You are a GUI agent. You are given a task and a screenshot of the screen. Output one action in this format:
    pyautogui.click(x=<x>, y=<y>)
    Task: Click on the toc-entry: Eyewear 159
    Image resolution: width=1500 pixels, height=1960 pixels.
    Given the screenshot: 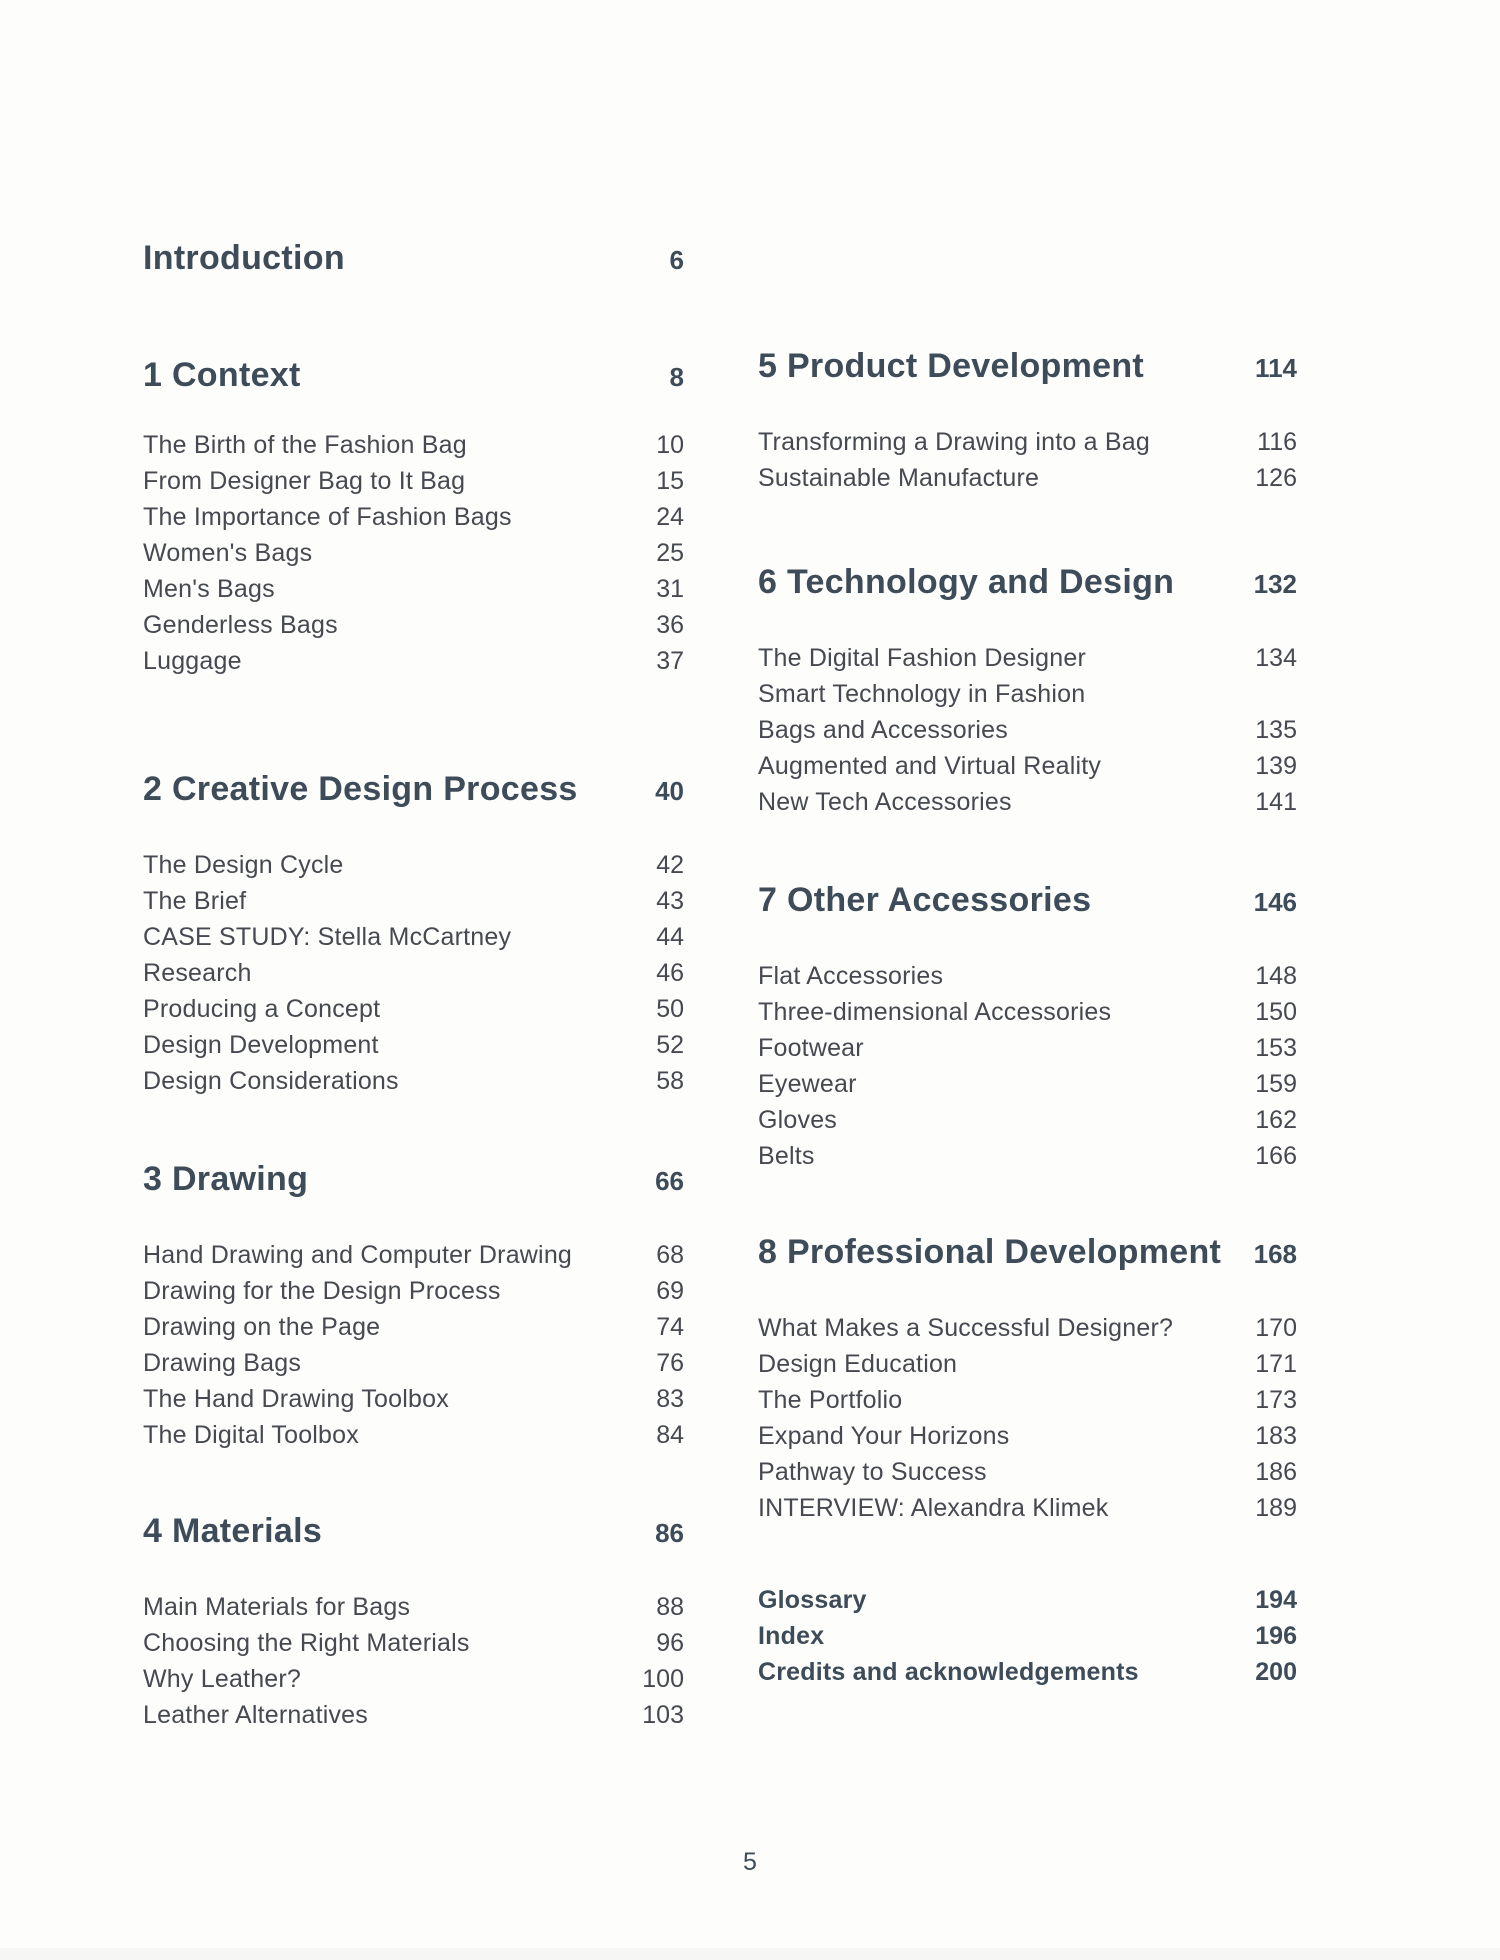 What is the action you would take?
    pyautogui.click(x=1027, y=1084)
    